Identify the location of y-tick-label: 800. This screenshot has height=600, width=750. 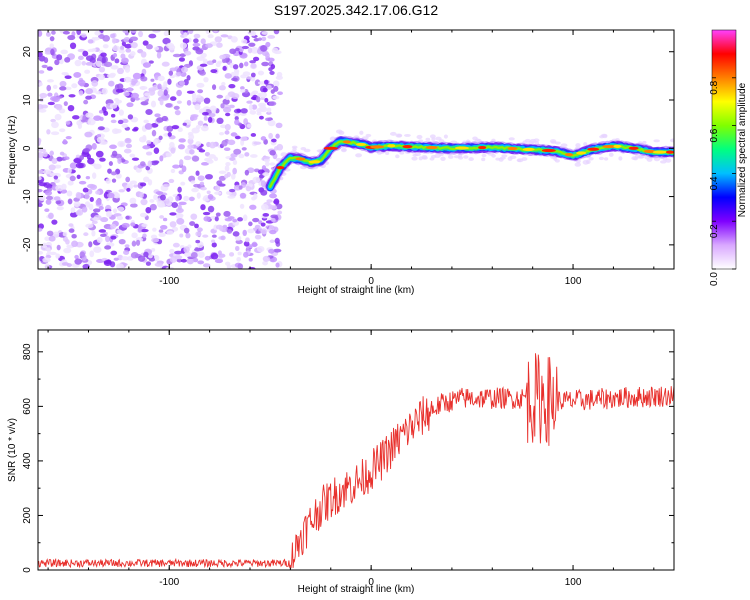
(27, 351).